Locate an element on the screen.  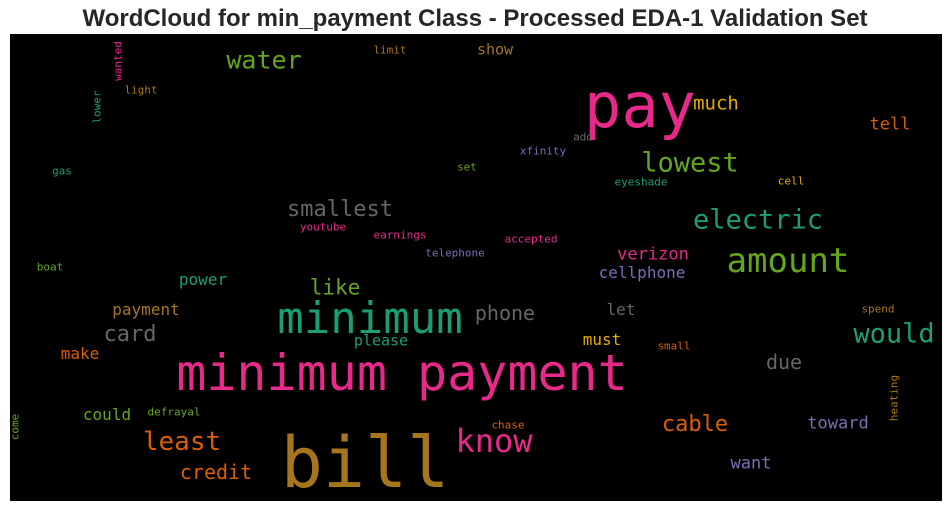
word-credit: credit is located at coordinates (216, 472).